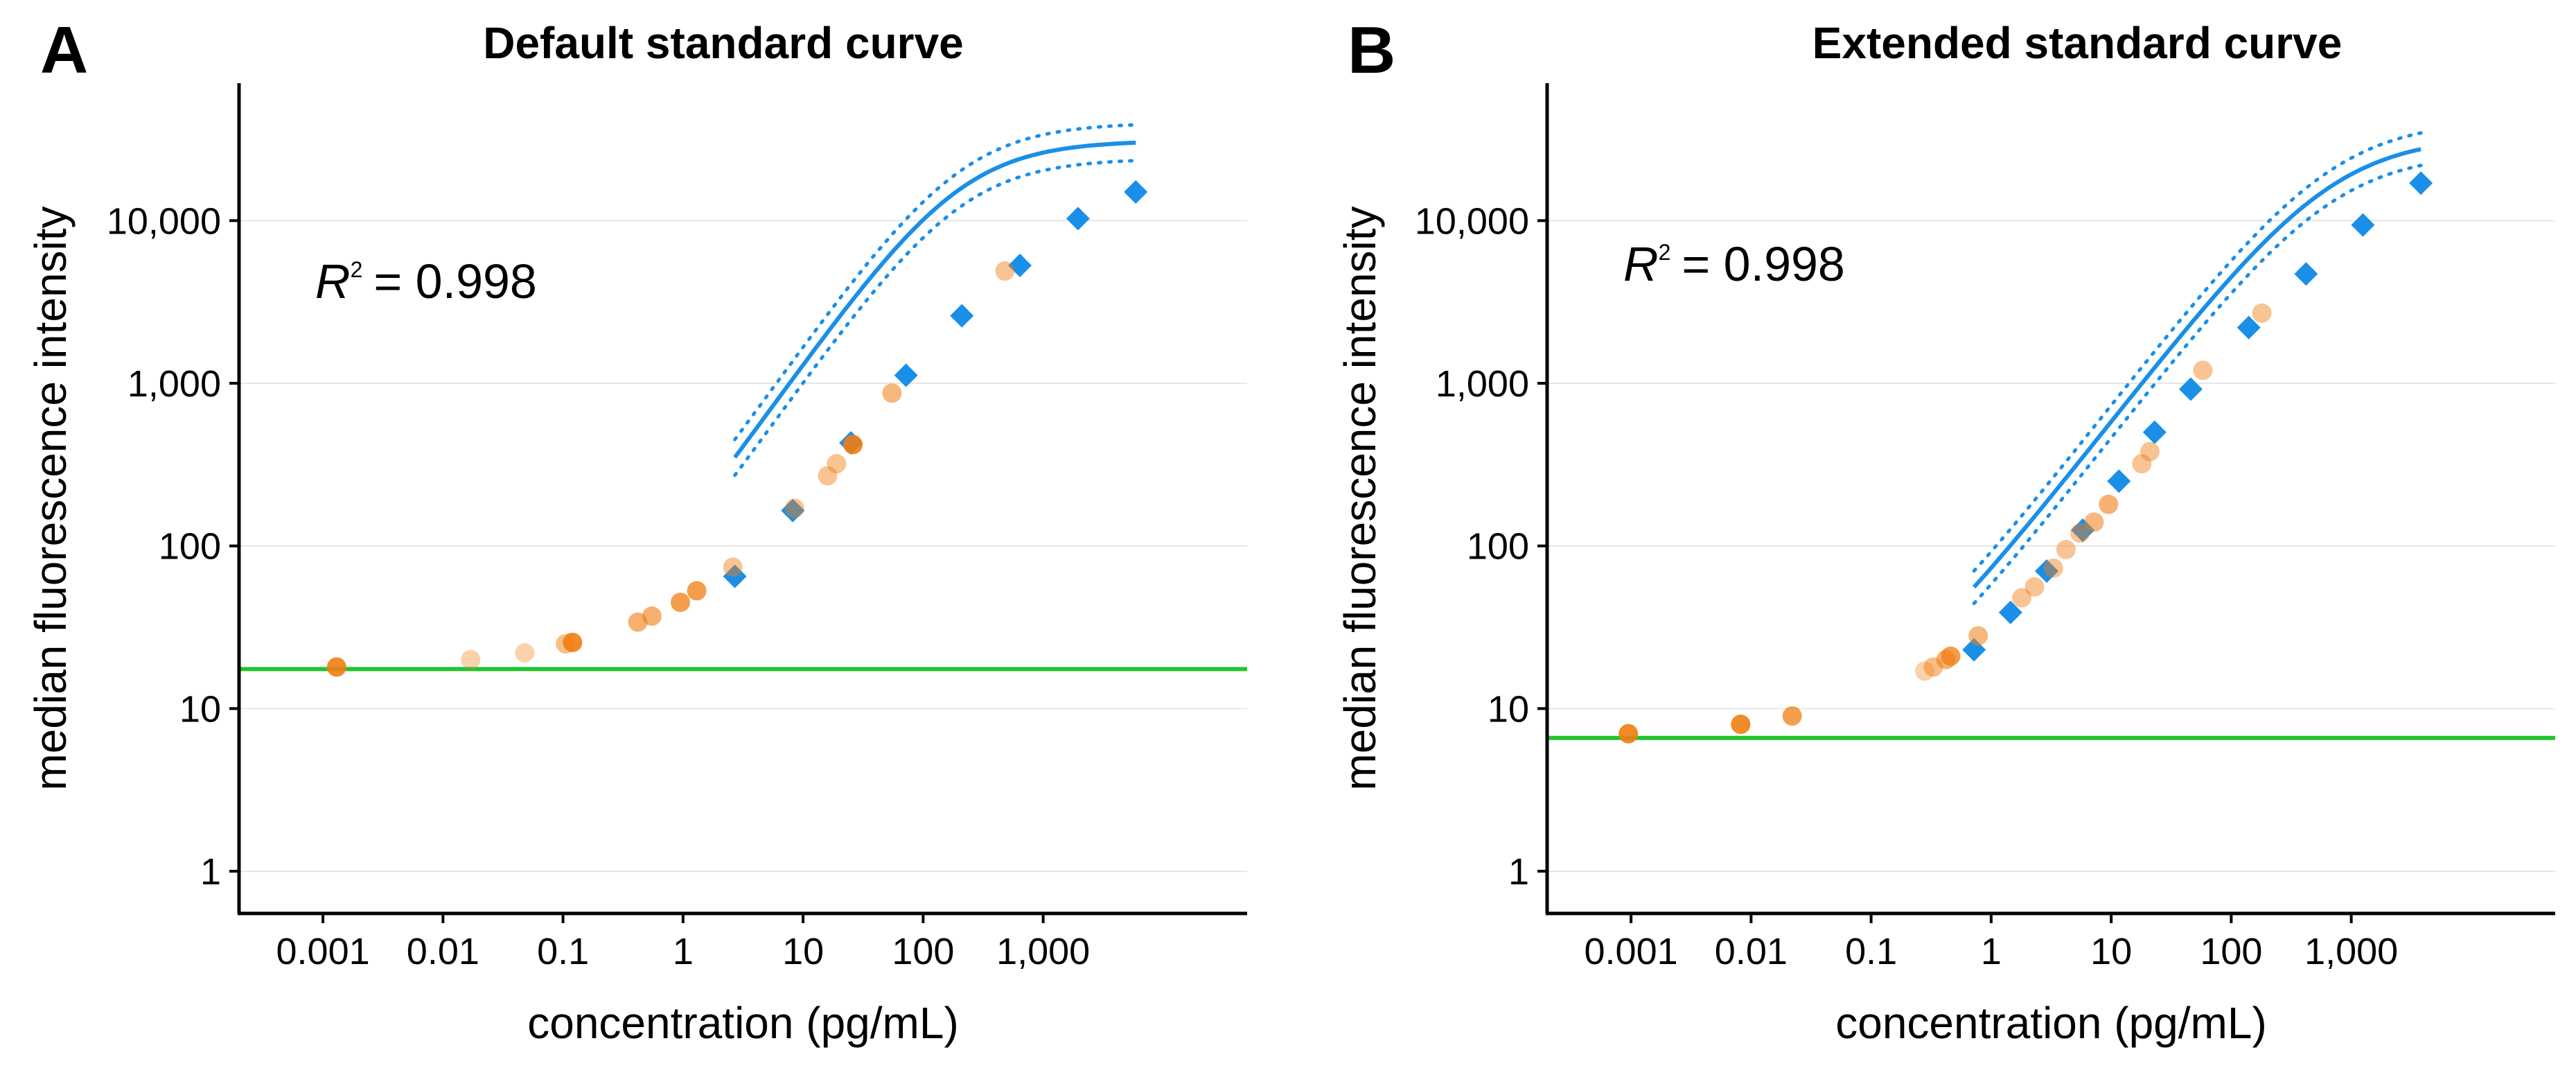 This screenshot has width=2576, height=1068. What do you see at coordinates (723, 43) in the screenshot?
I see `panel-a-title: Default standard curve` at bounding box center [723, 43].